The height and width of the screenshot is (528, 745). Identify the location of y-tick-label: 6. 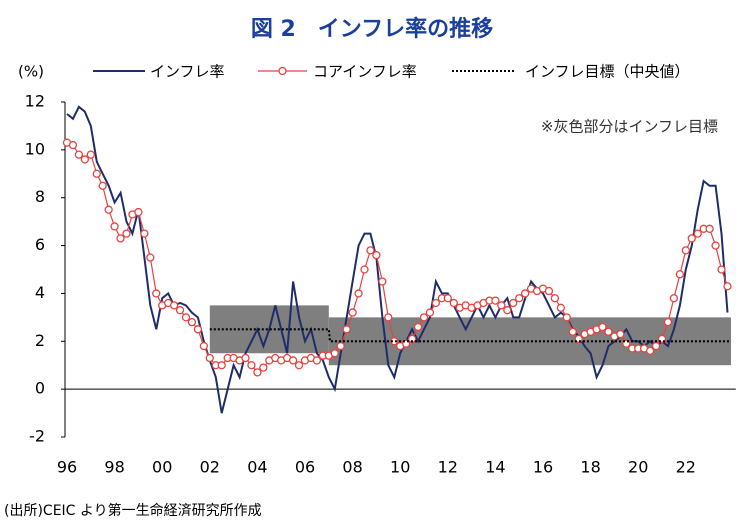
(40, 244).